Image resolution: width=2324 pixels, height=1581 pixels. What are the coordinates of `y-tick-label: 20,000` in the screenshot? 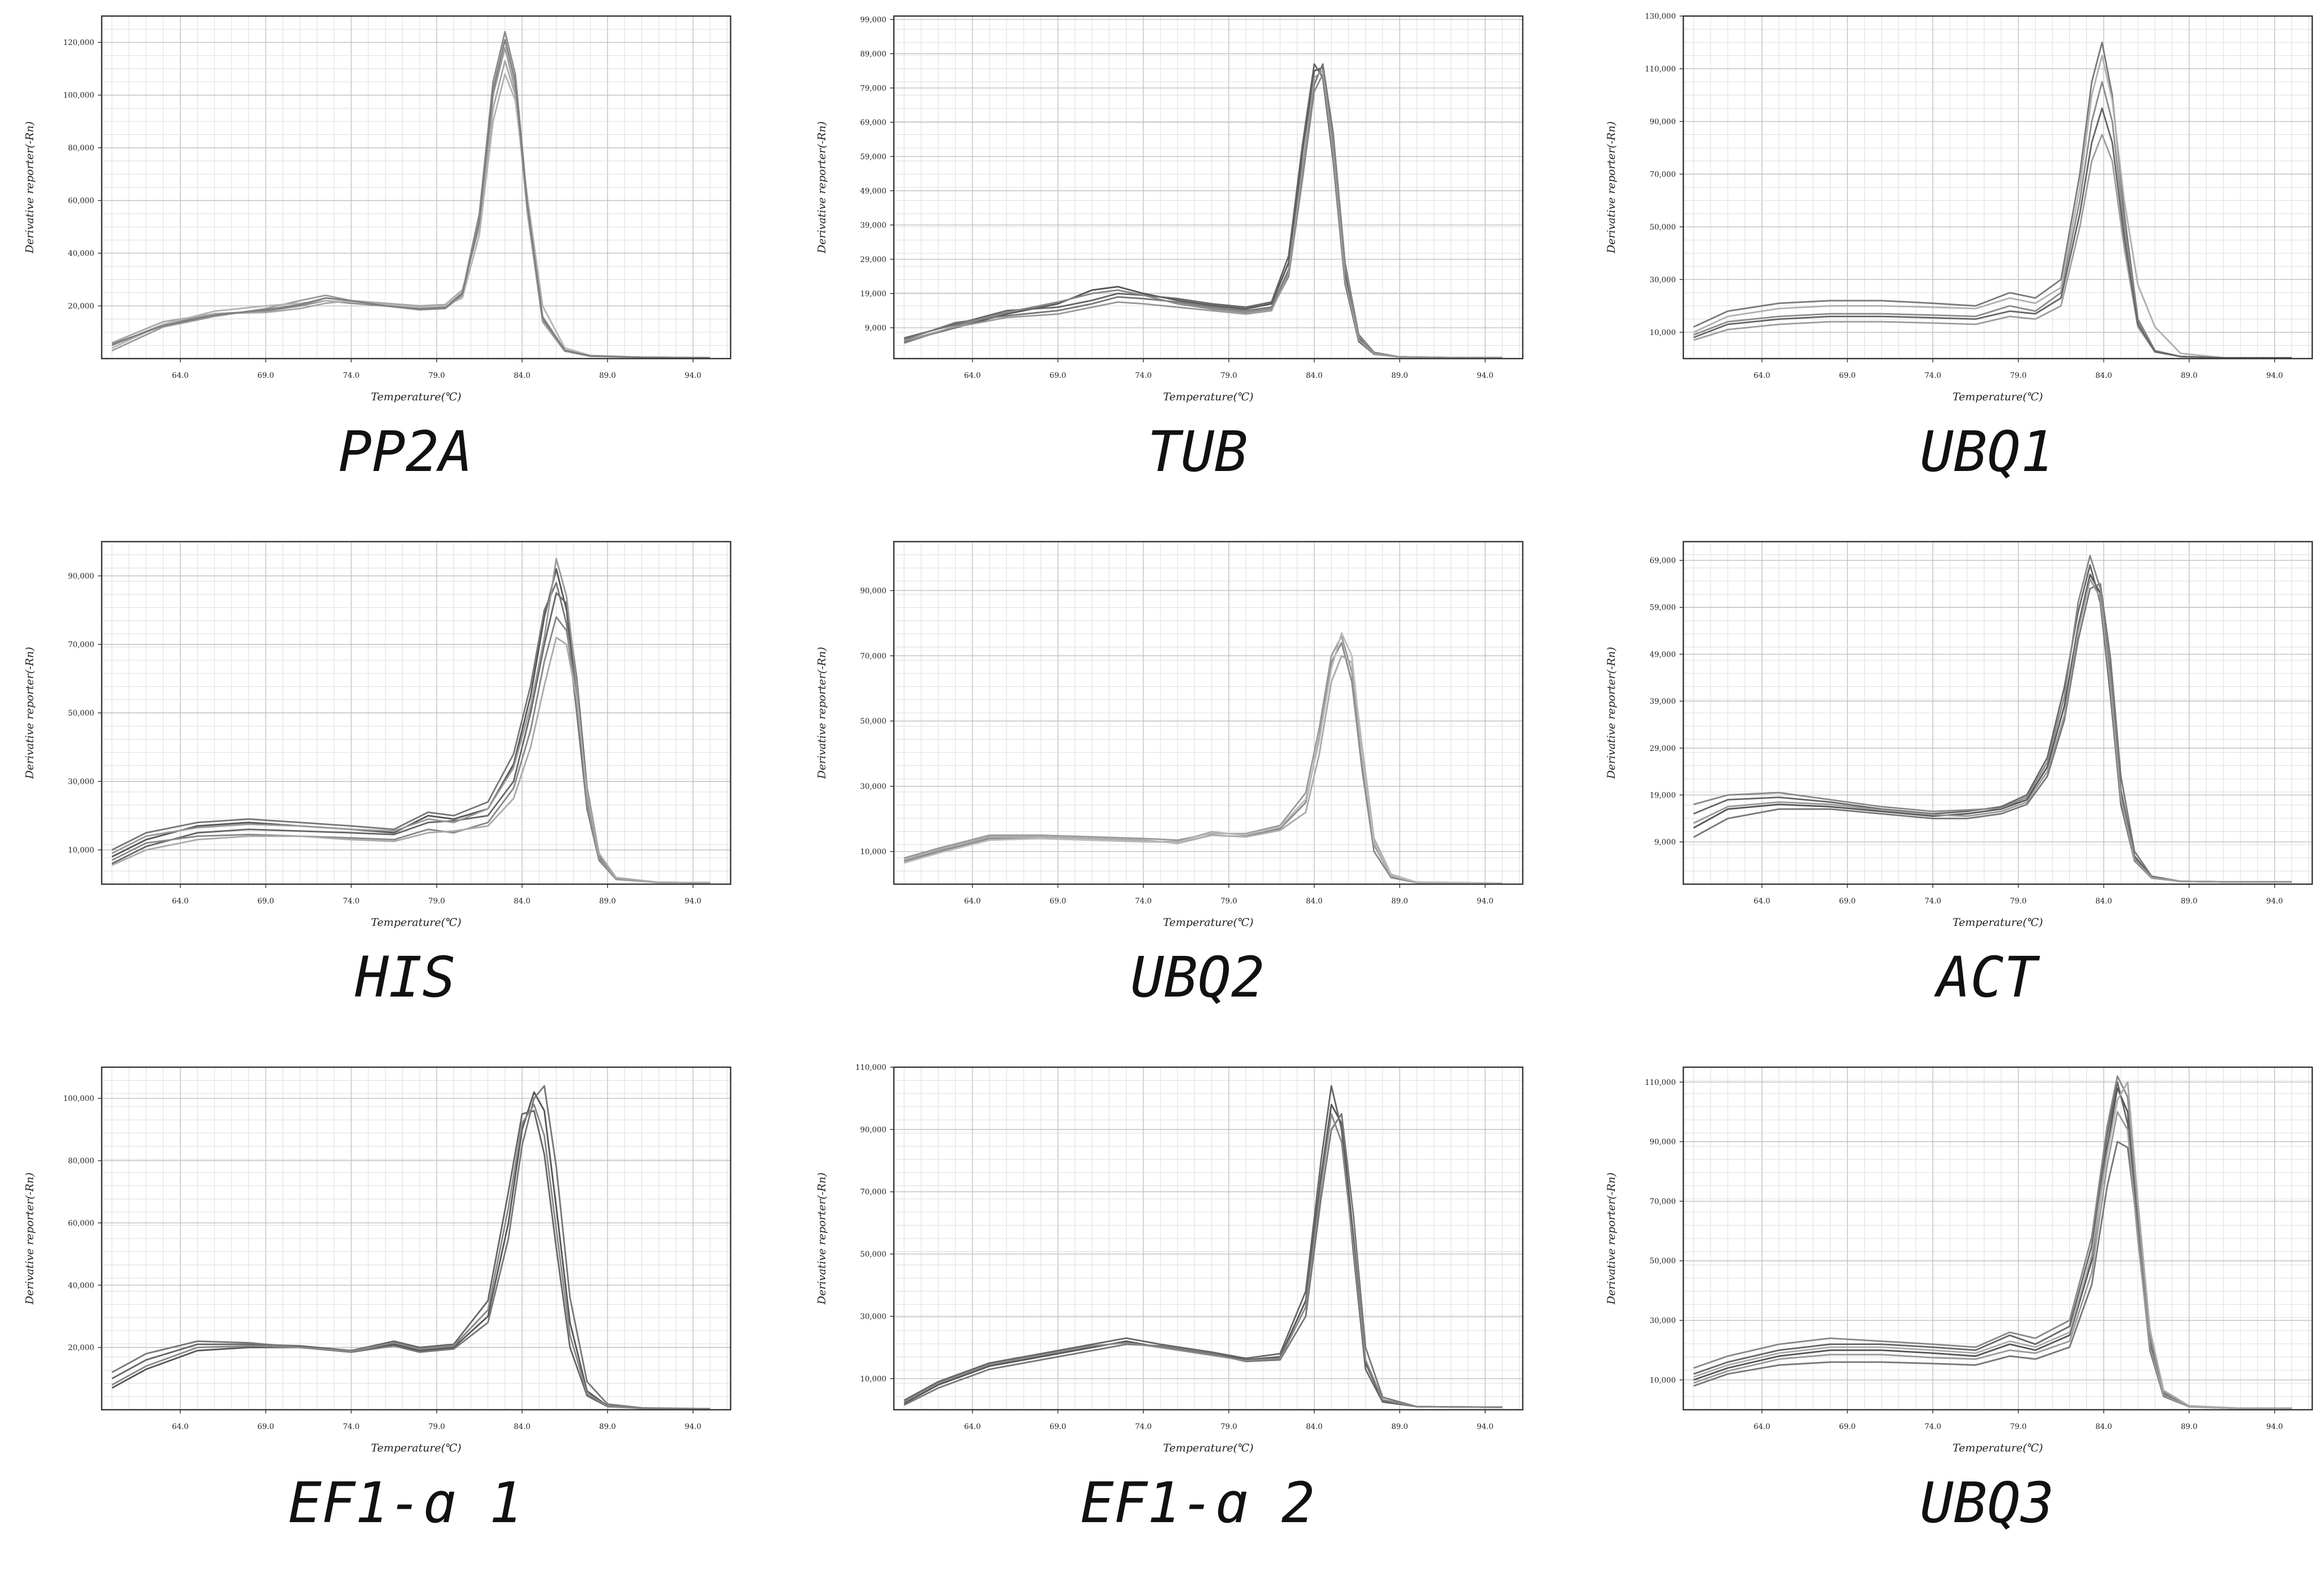 It's located at (81, 1348).